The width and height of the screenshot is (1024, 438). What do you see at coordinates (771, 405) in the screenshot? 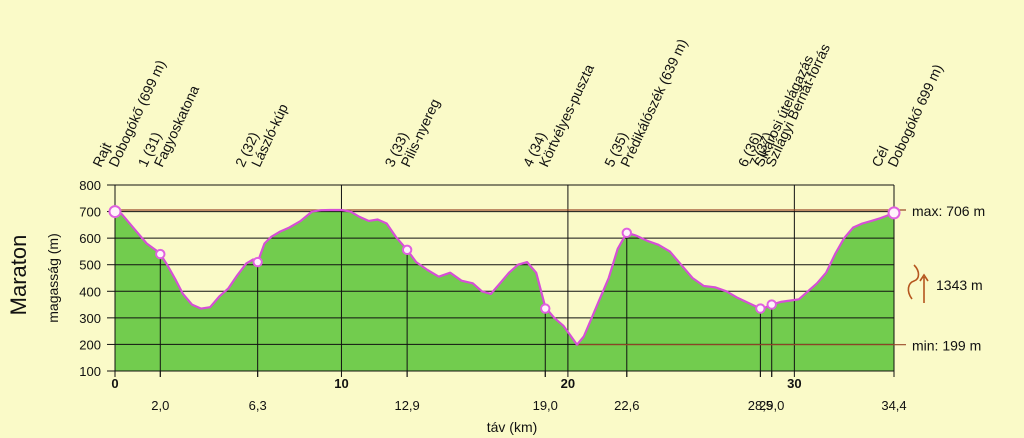
I see `checkpoint-km-label: 29,0` at bounding box center [771, 405].